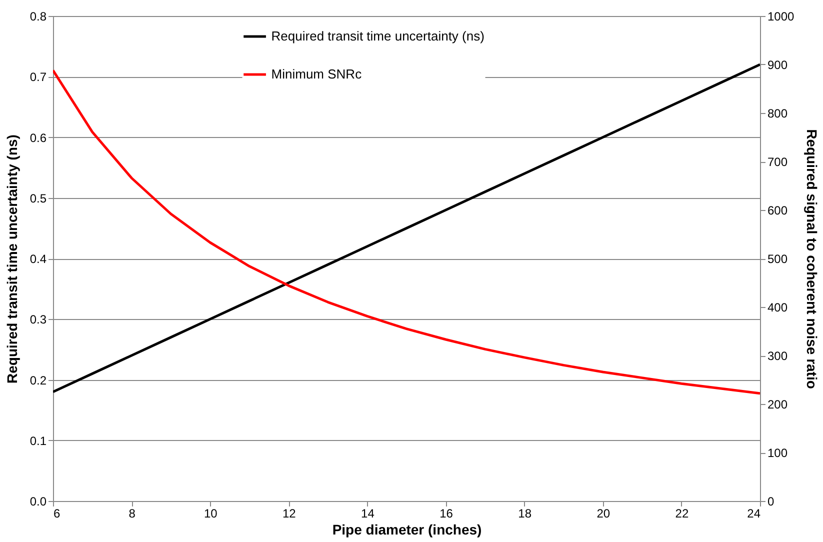  Describe the element at coordinates (38, 380) in the screenshot. I see `y-tick-label: 0.2` at that location.